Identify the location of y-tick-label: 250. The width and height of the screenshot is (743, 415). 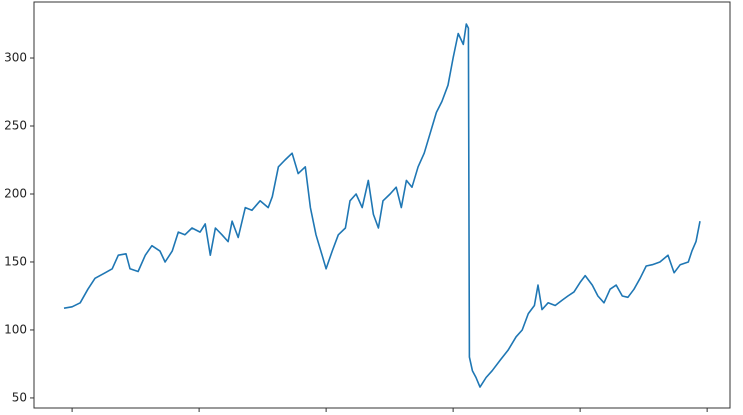
(15, 126).